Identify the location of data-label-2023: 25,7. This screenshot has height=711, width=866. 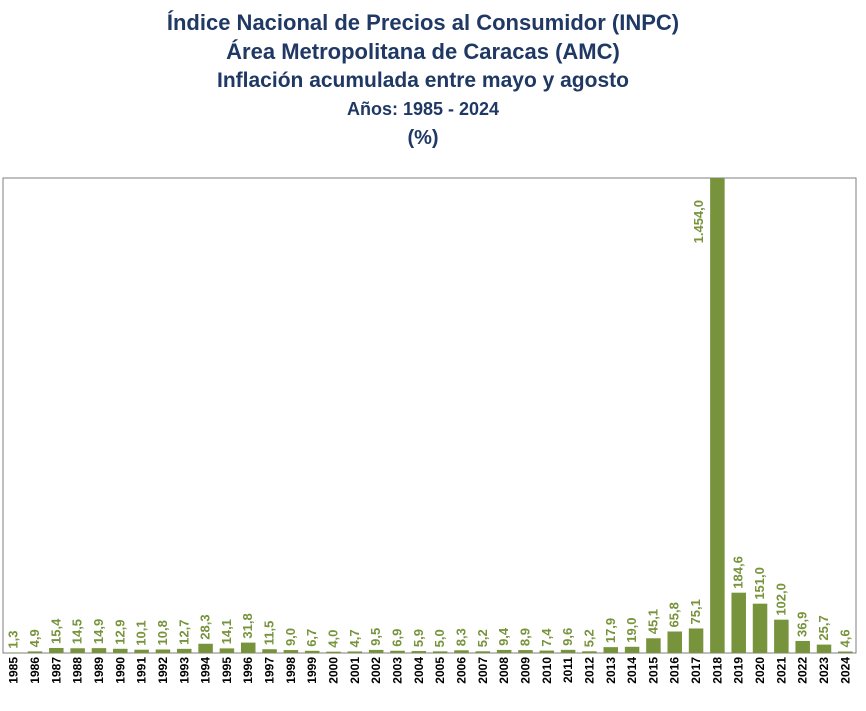
(823, 627).